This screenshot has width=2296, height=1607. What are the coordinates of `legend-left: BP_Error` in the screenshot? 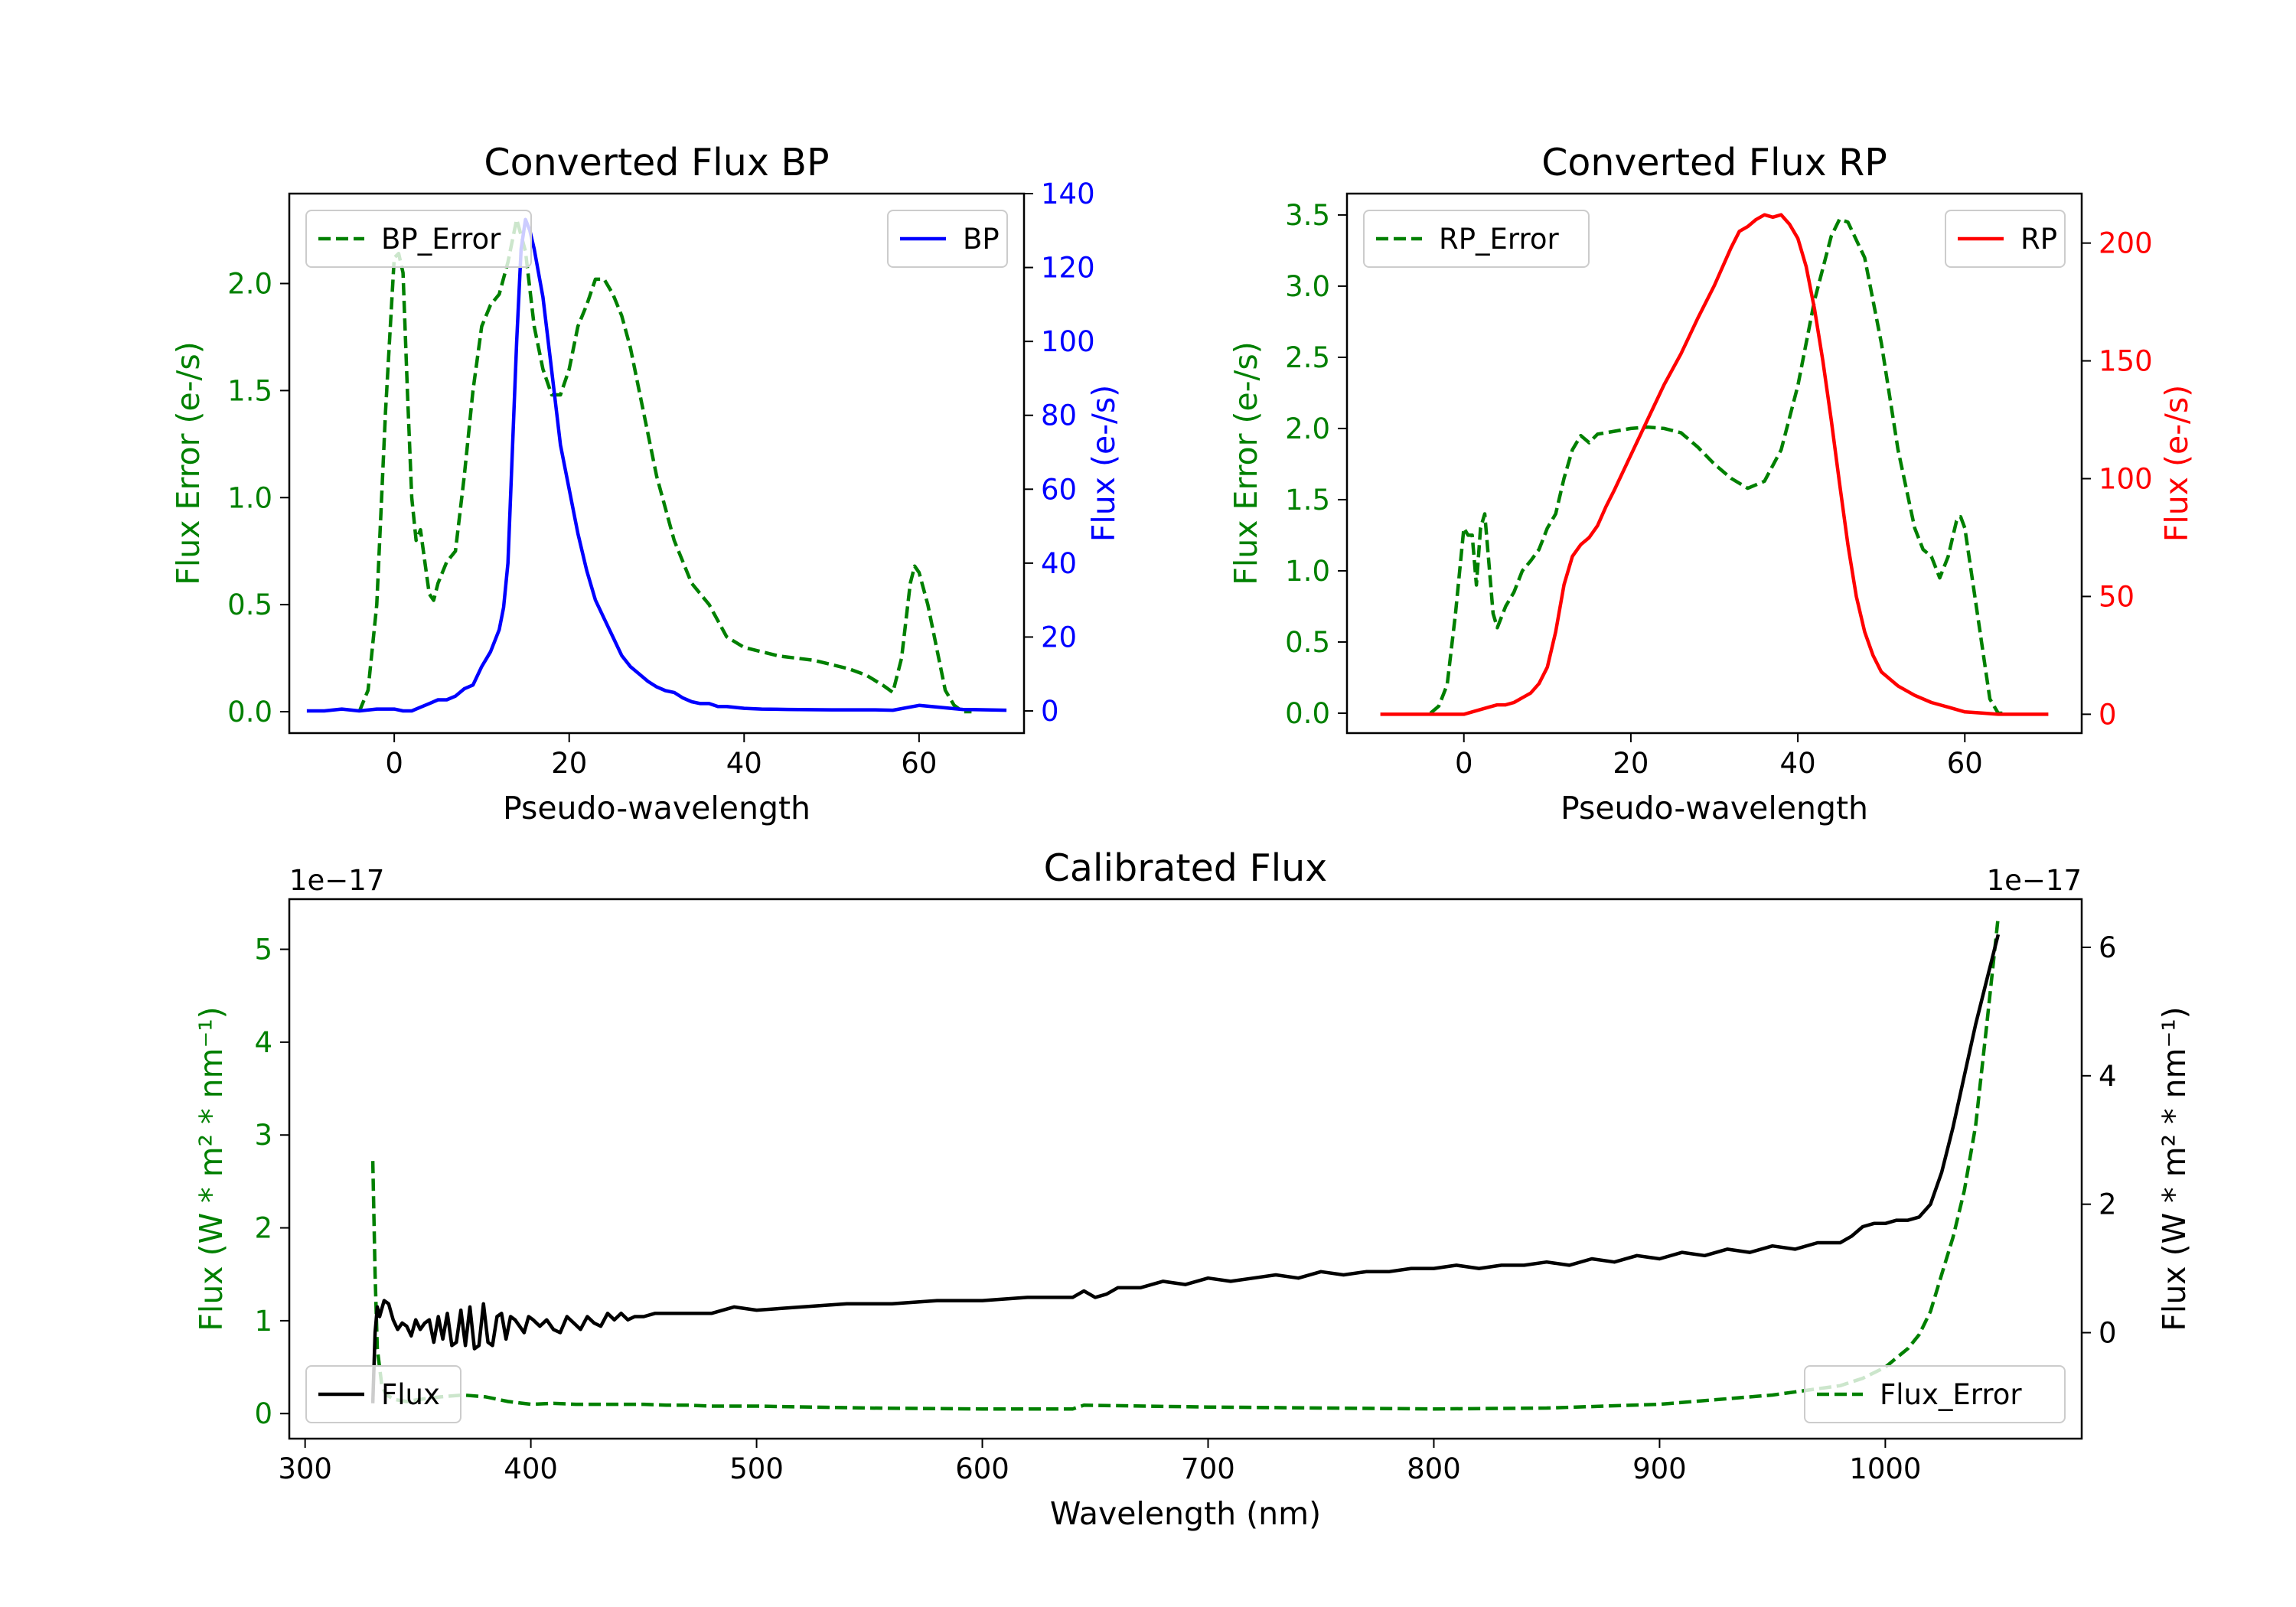 It's located at (418, 239).